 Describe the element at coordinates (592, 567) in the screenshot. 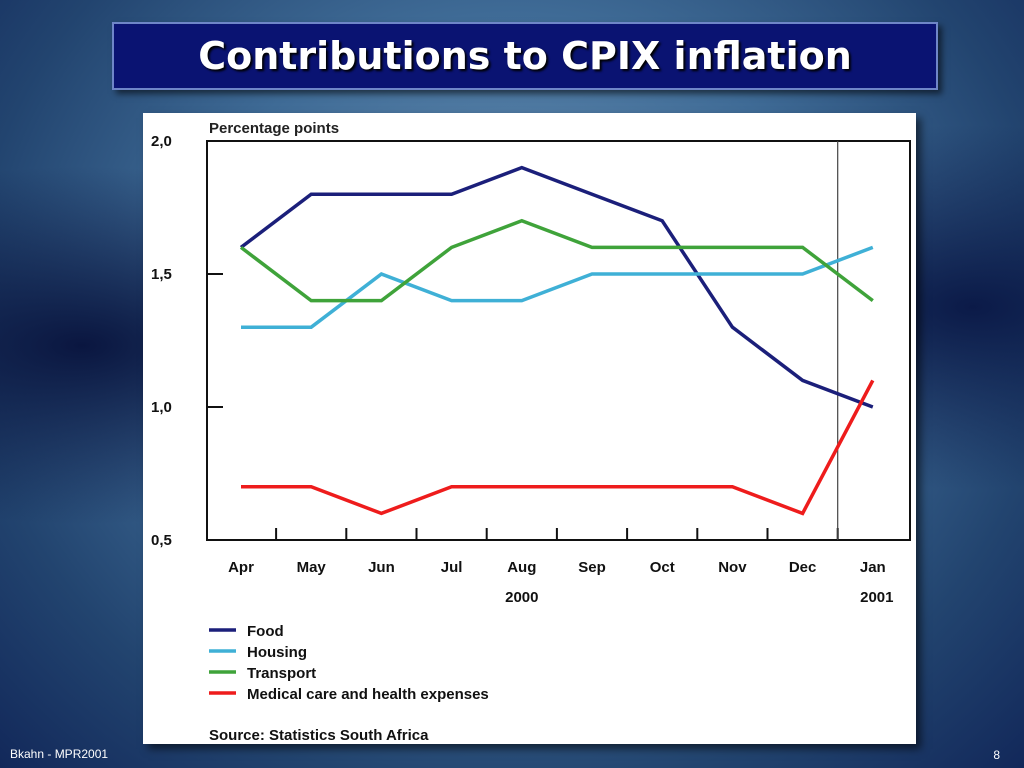

I see `x-tick-label: Sep` at that location.